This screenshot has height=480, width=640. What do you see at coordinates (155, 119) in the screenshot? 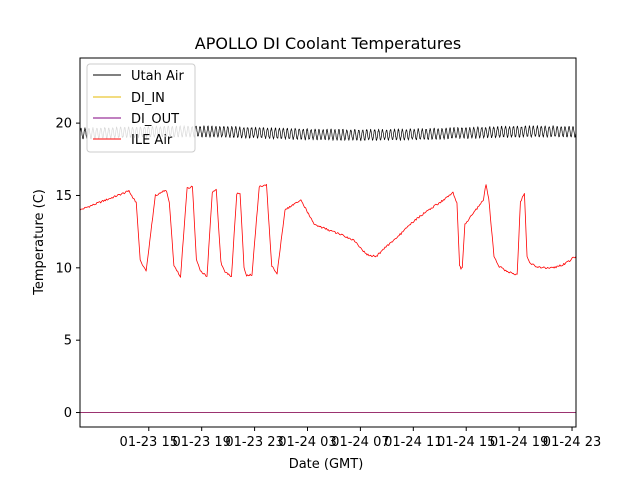
I see `legend-label-di-out: DI_OUT` at bounding box center [155, 119].